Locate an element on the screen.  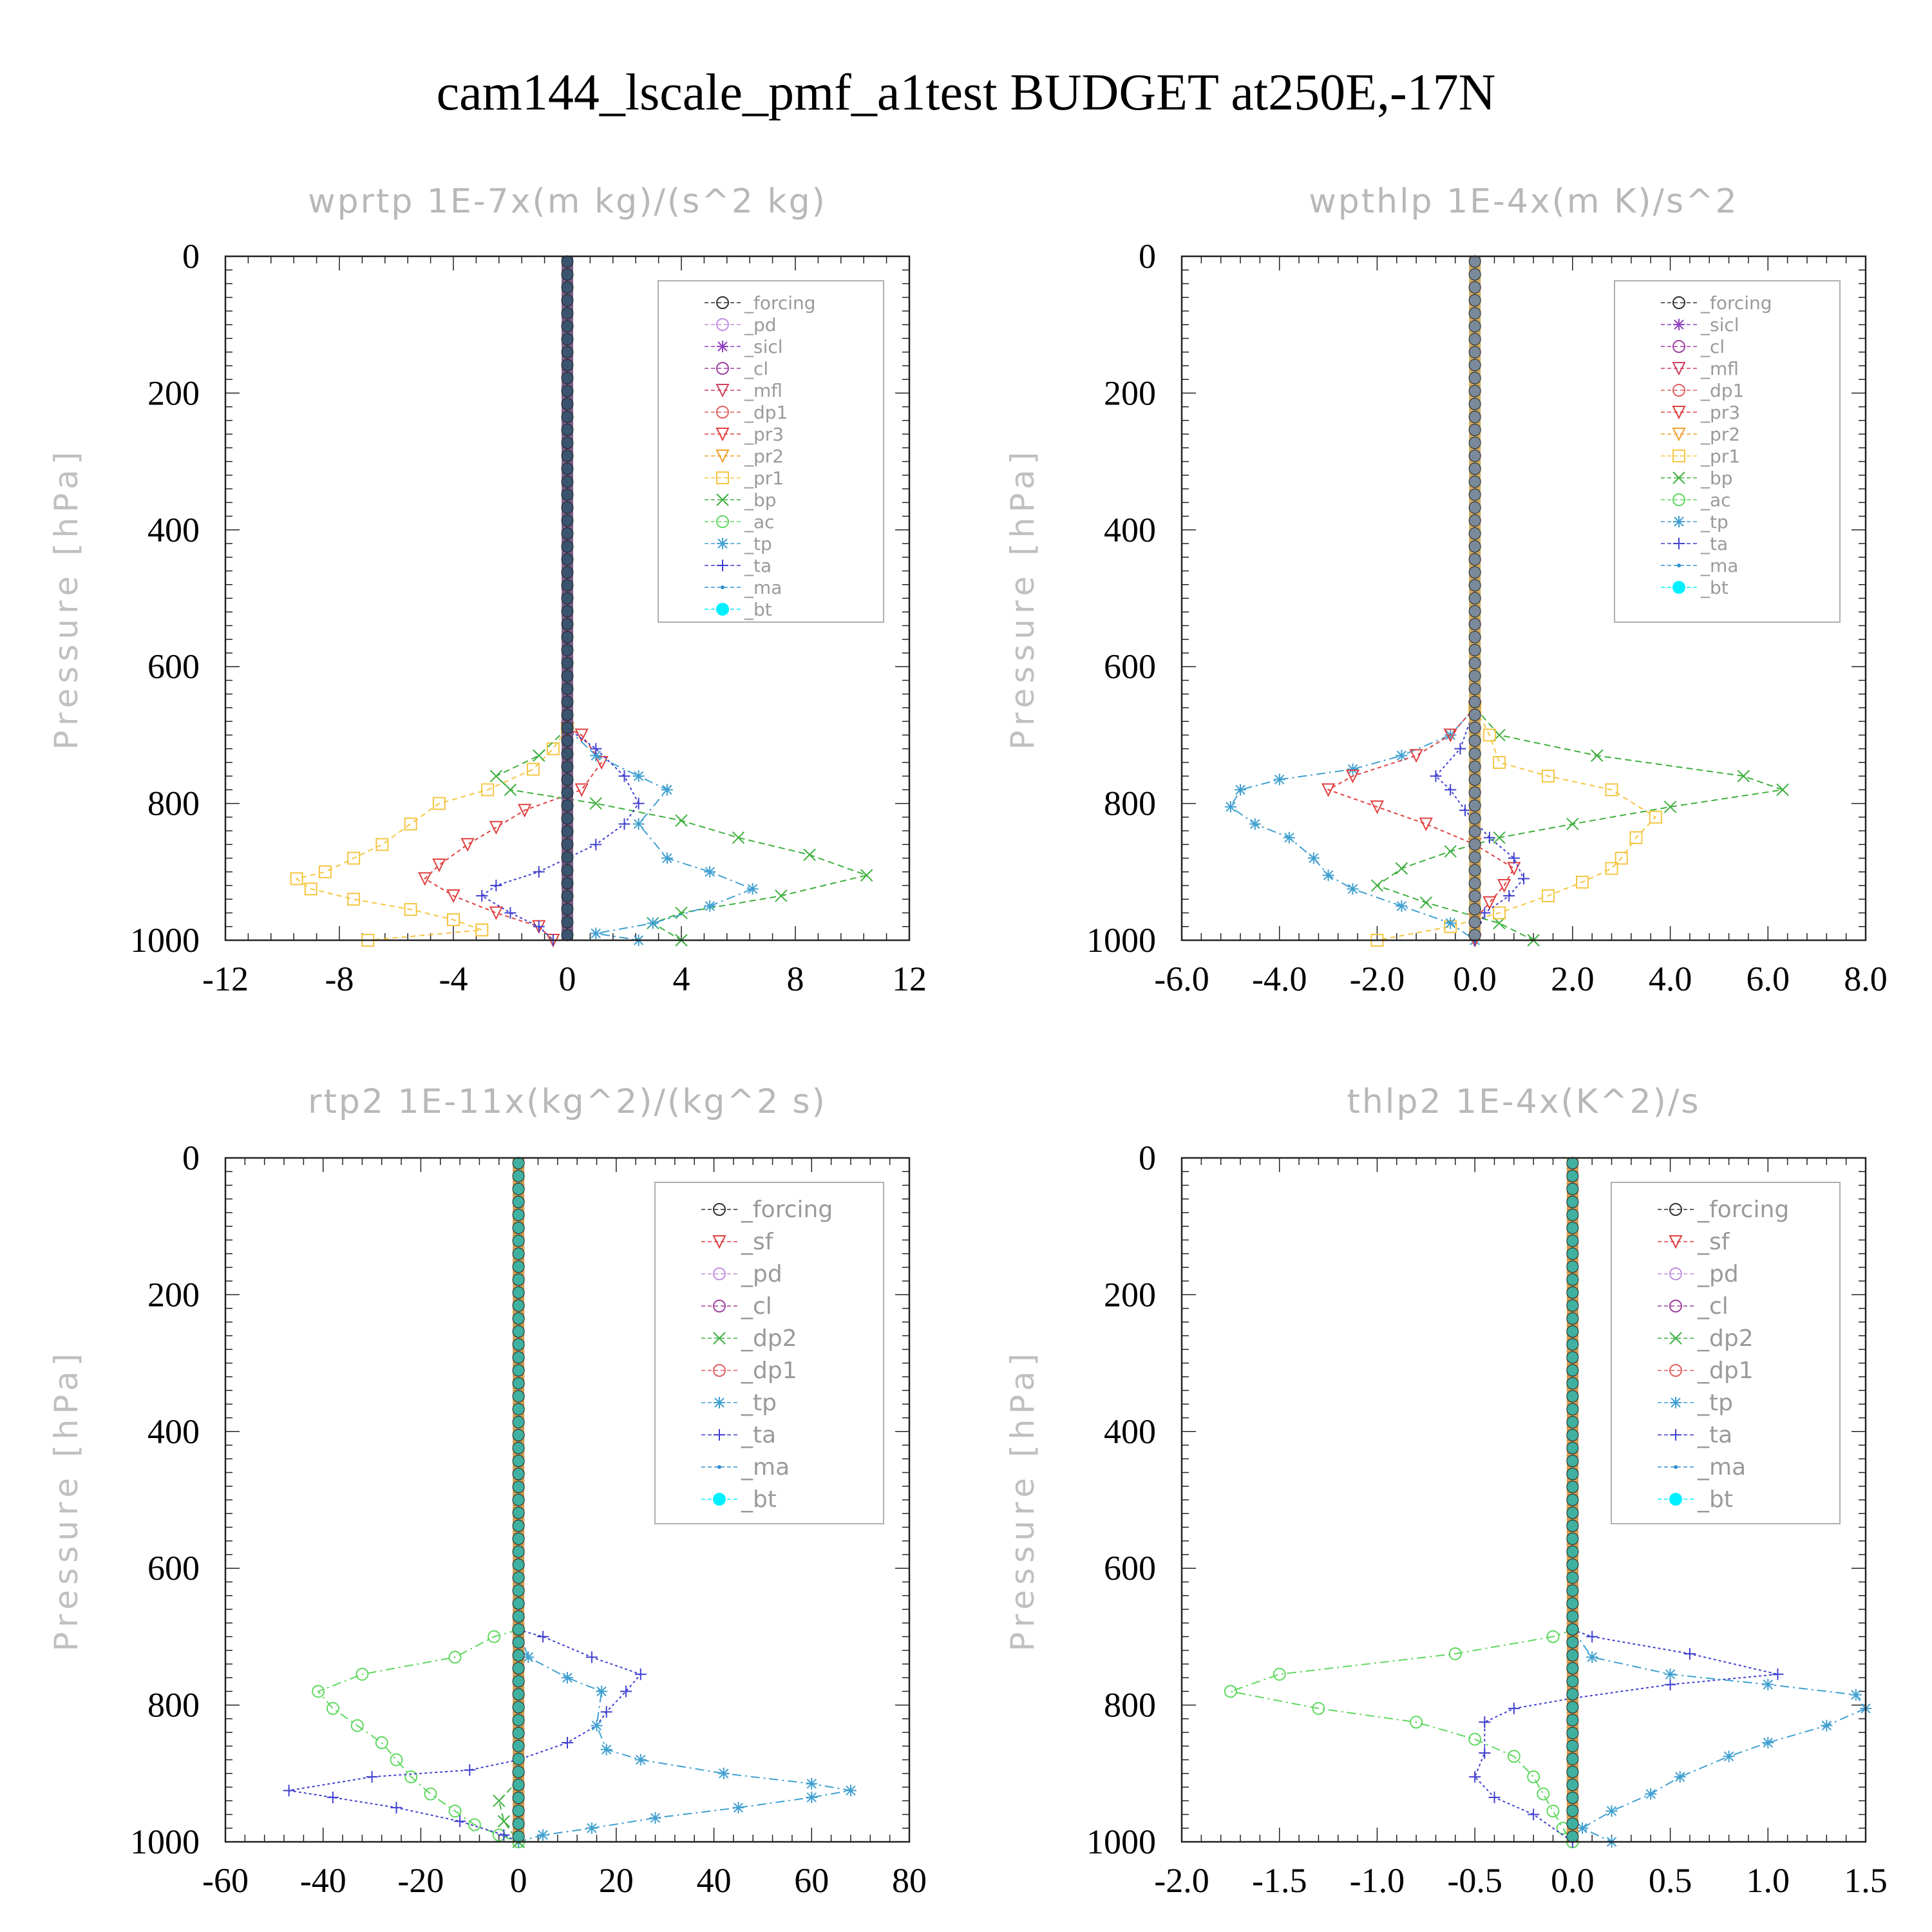
x-tick-label: -1.0 is located at coordinates (1378, 1880).